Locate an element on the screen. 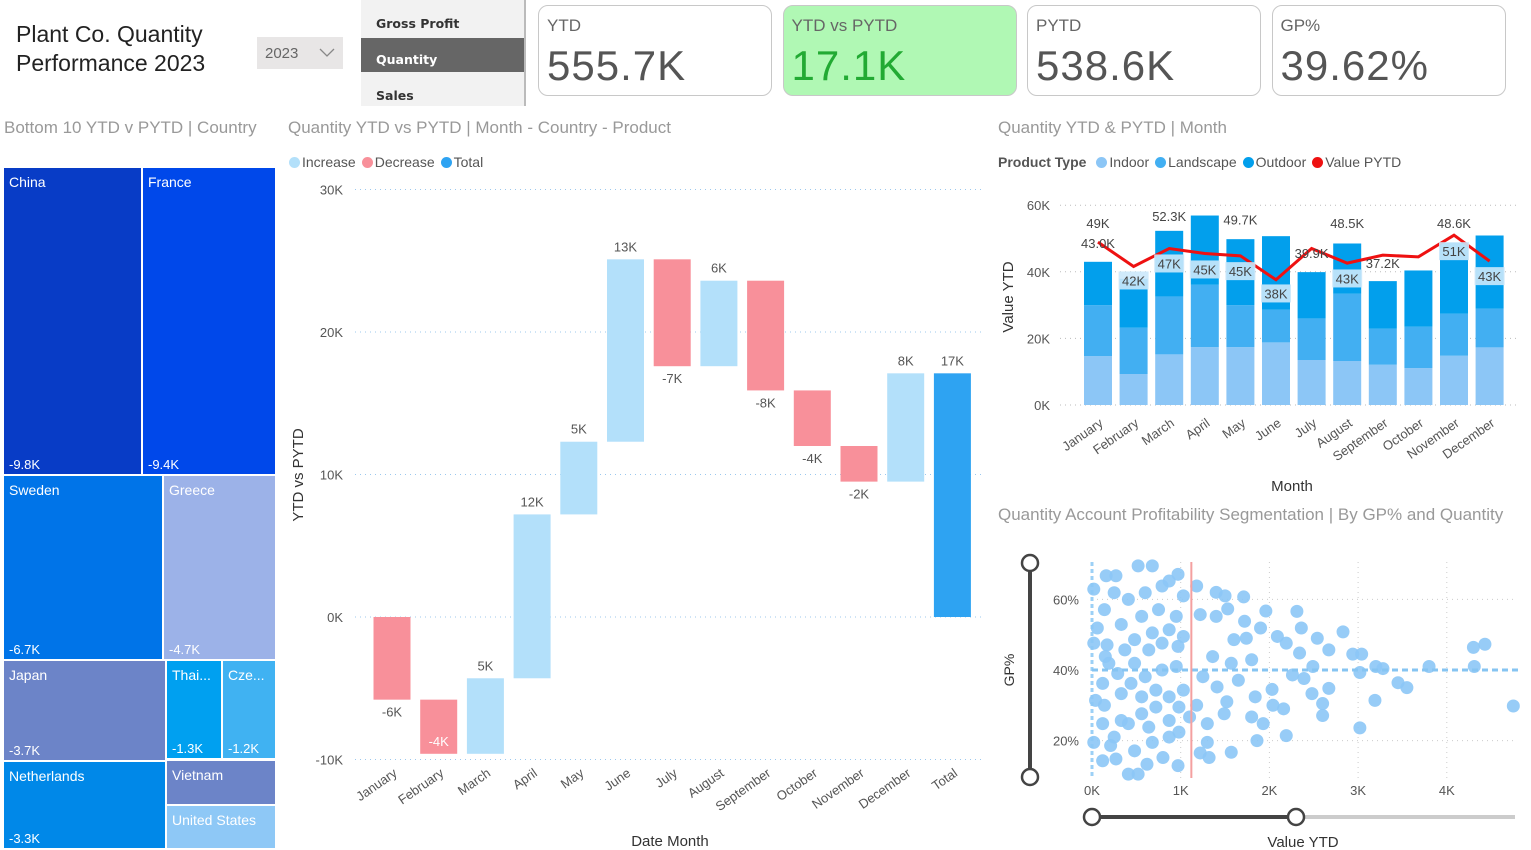 The image size is (1531, 850). bar-segment-outdoor is located at coordinates (1418, 298).